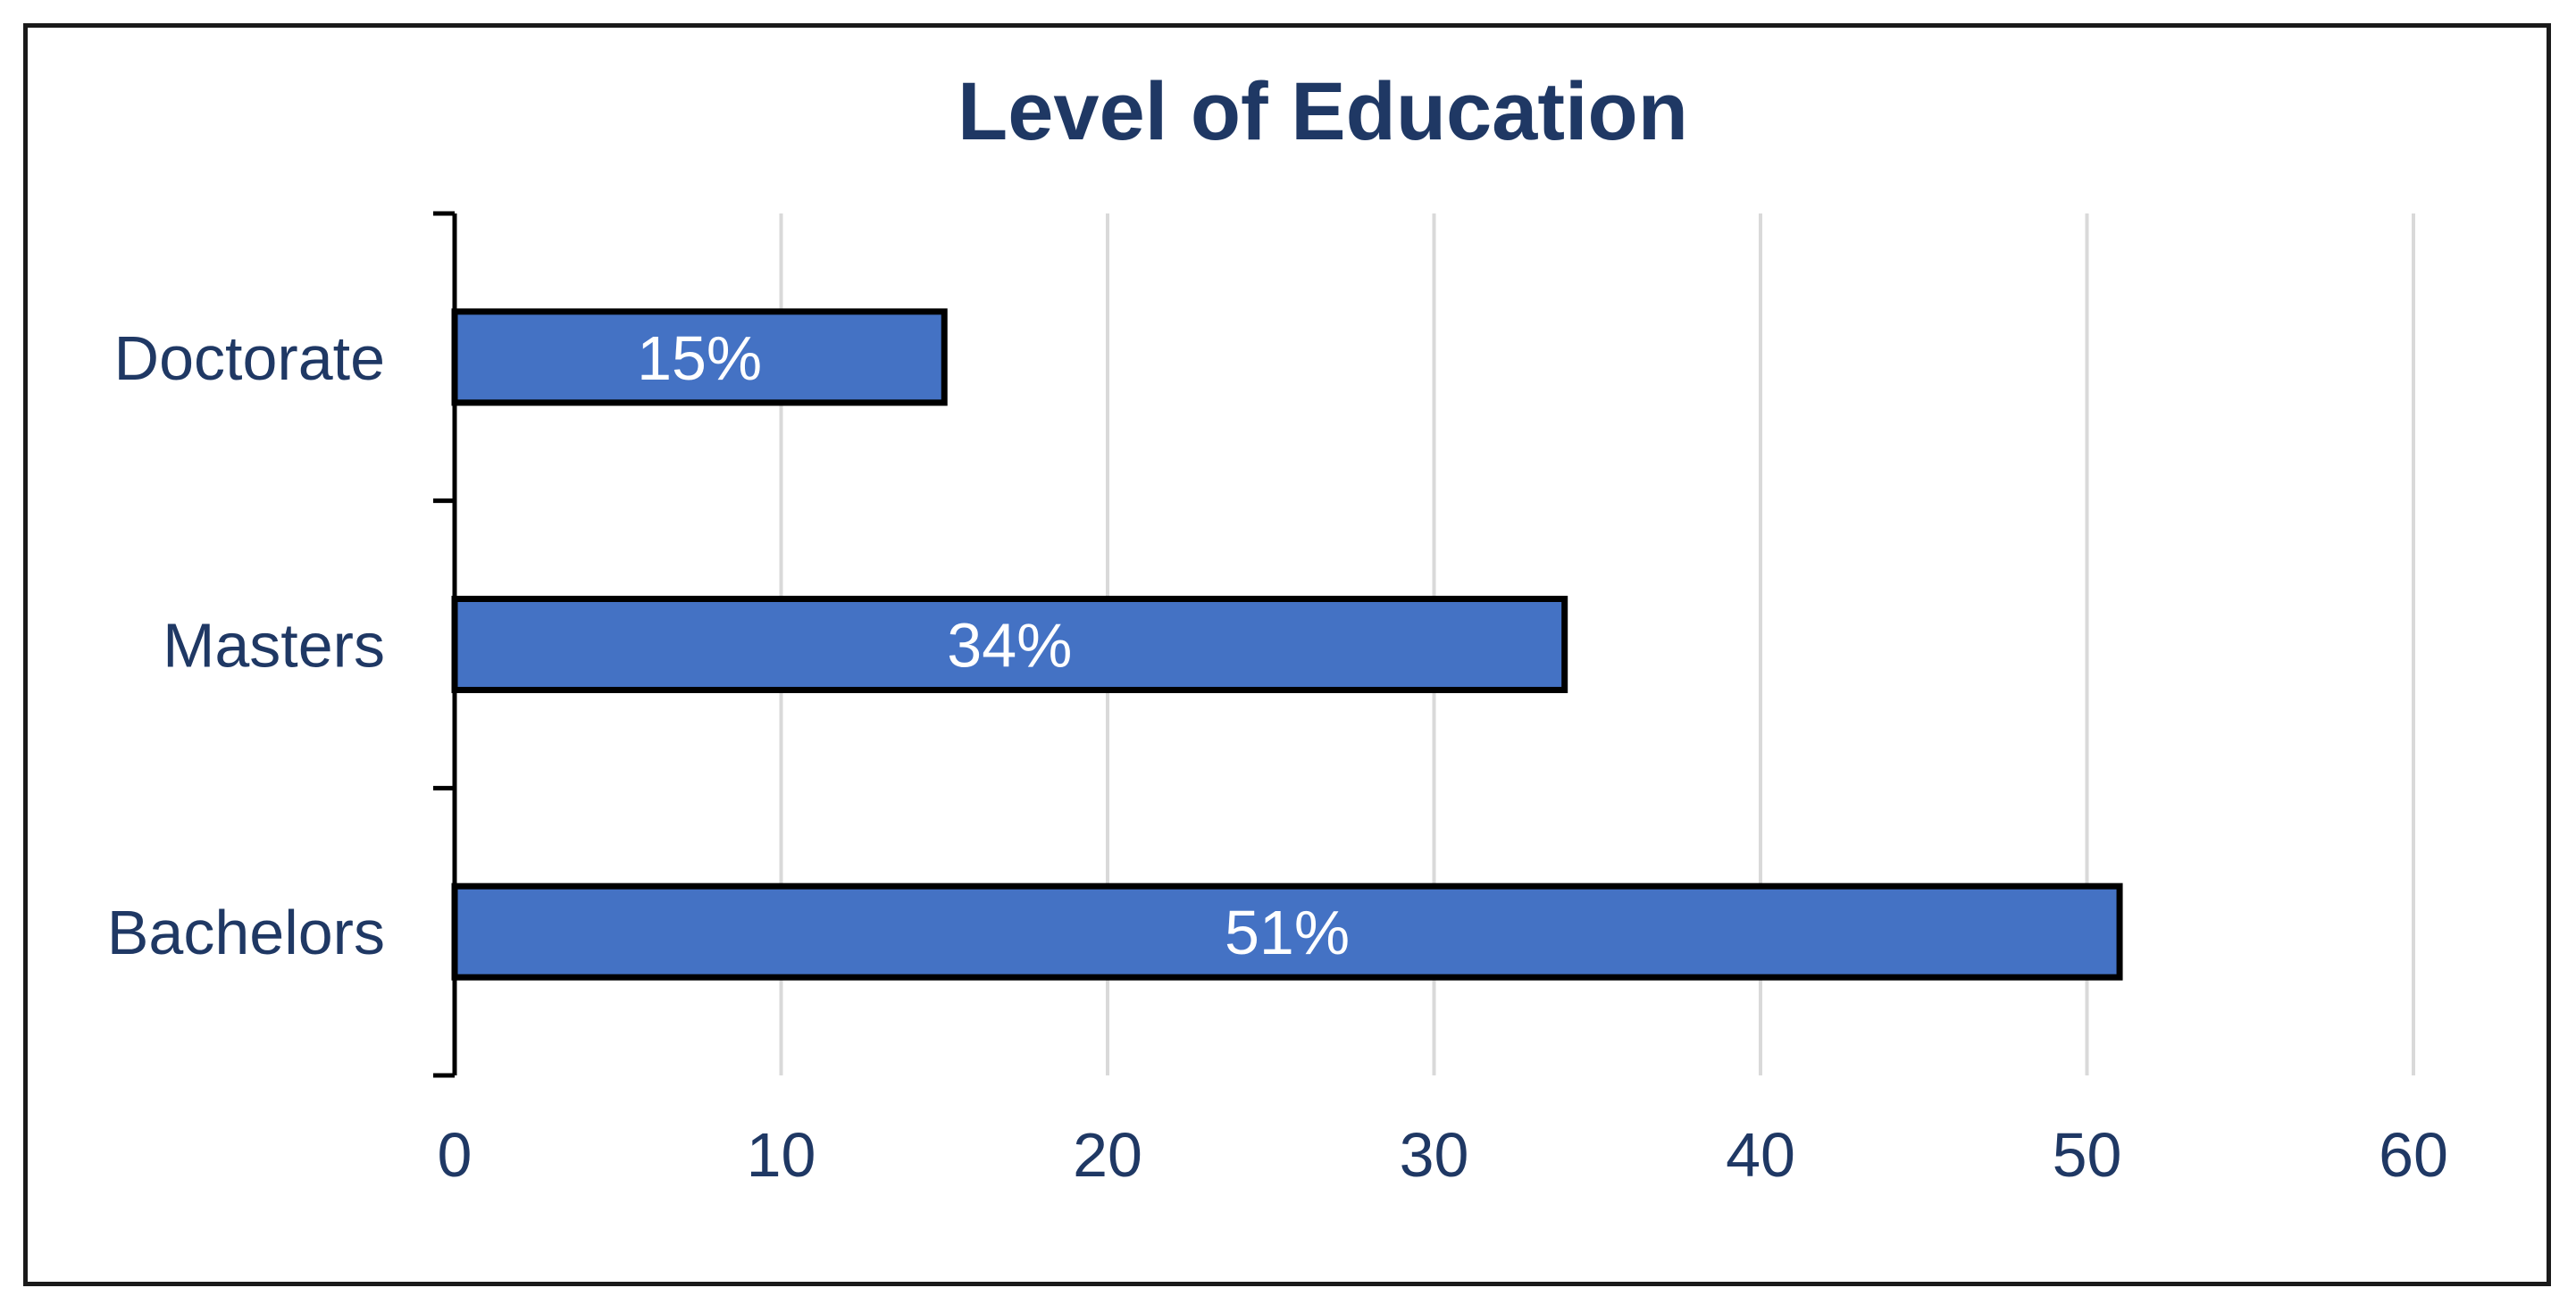 The image size is (2576, 1313). I want to click on data-label: 51%, so click(1288, 933).